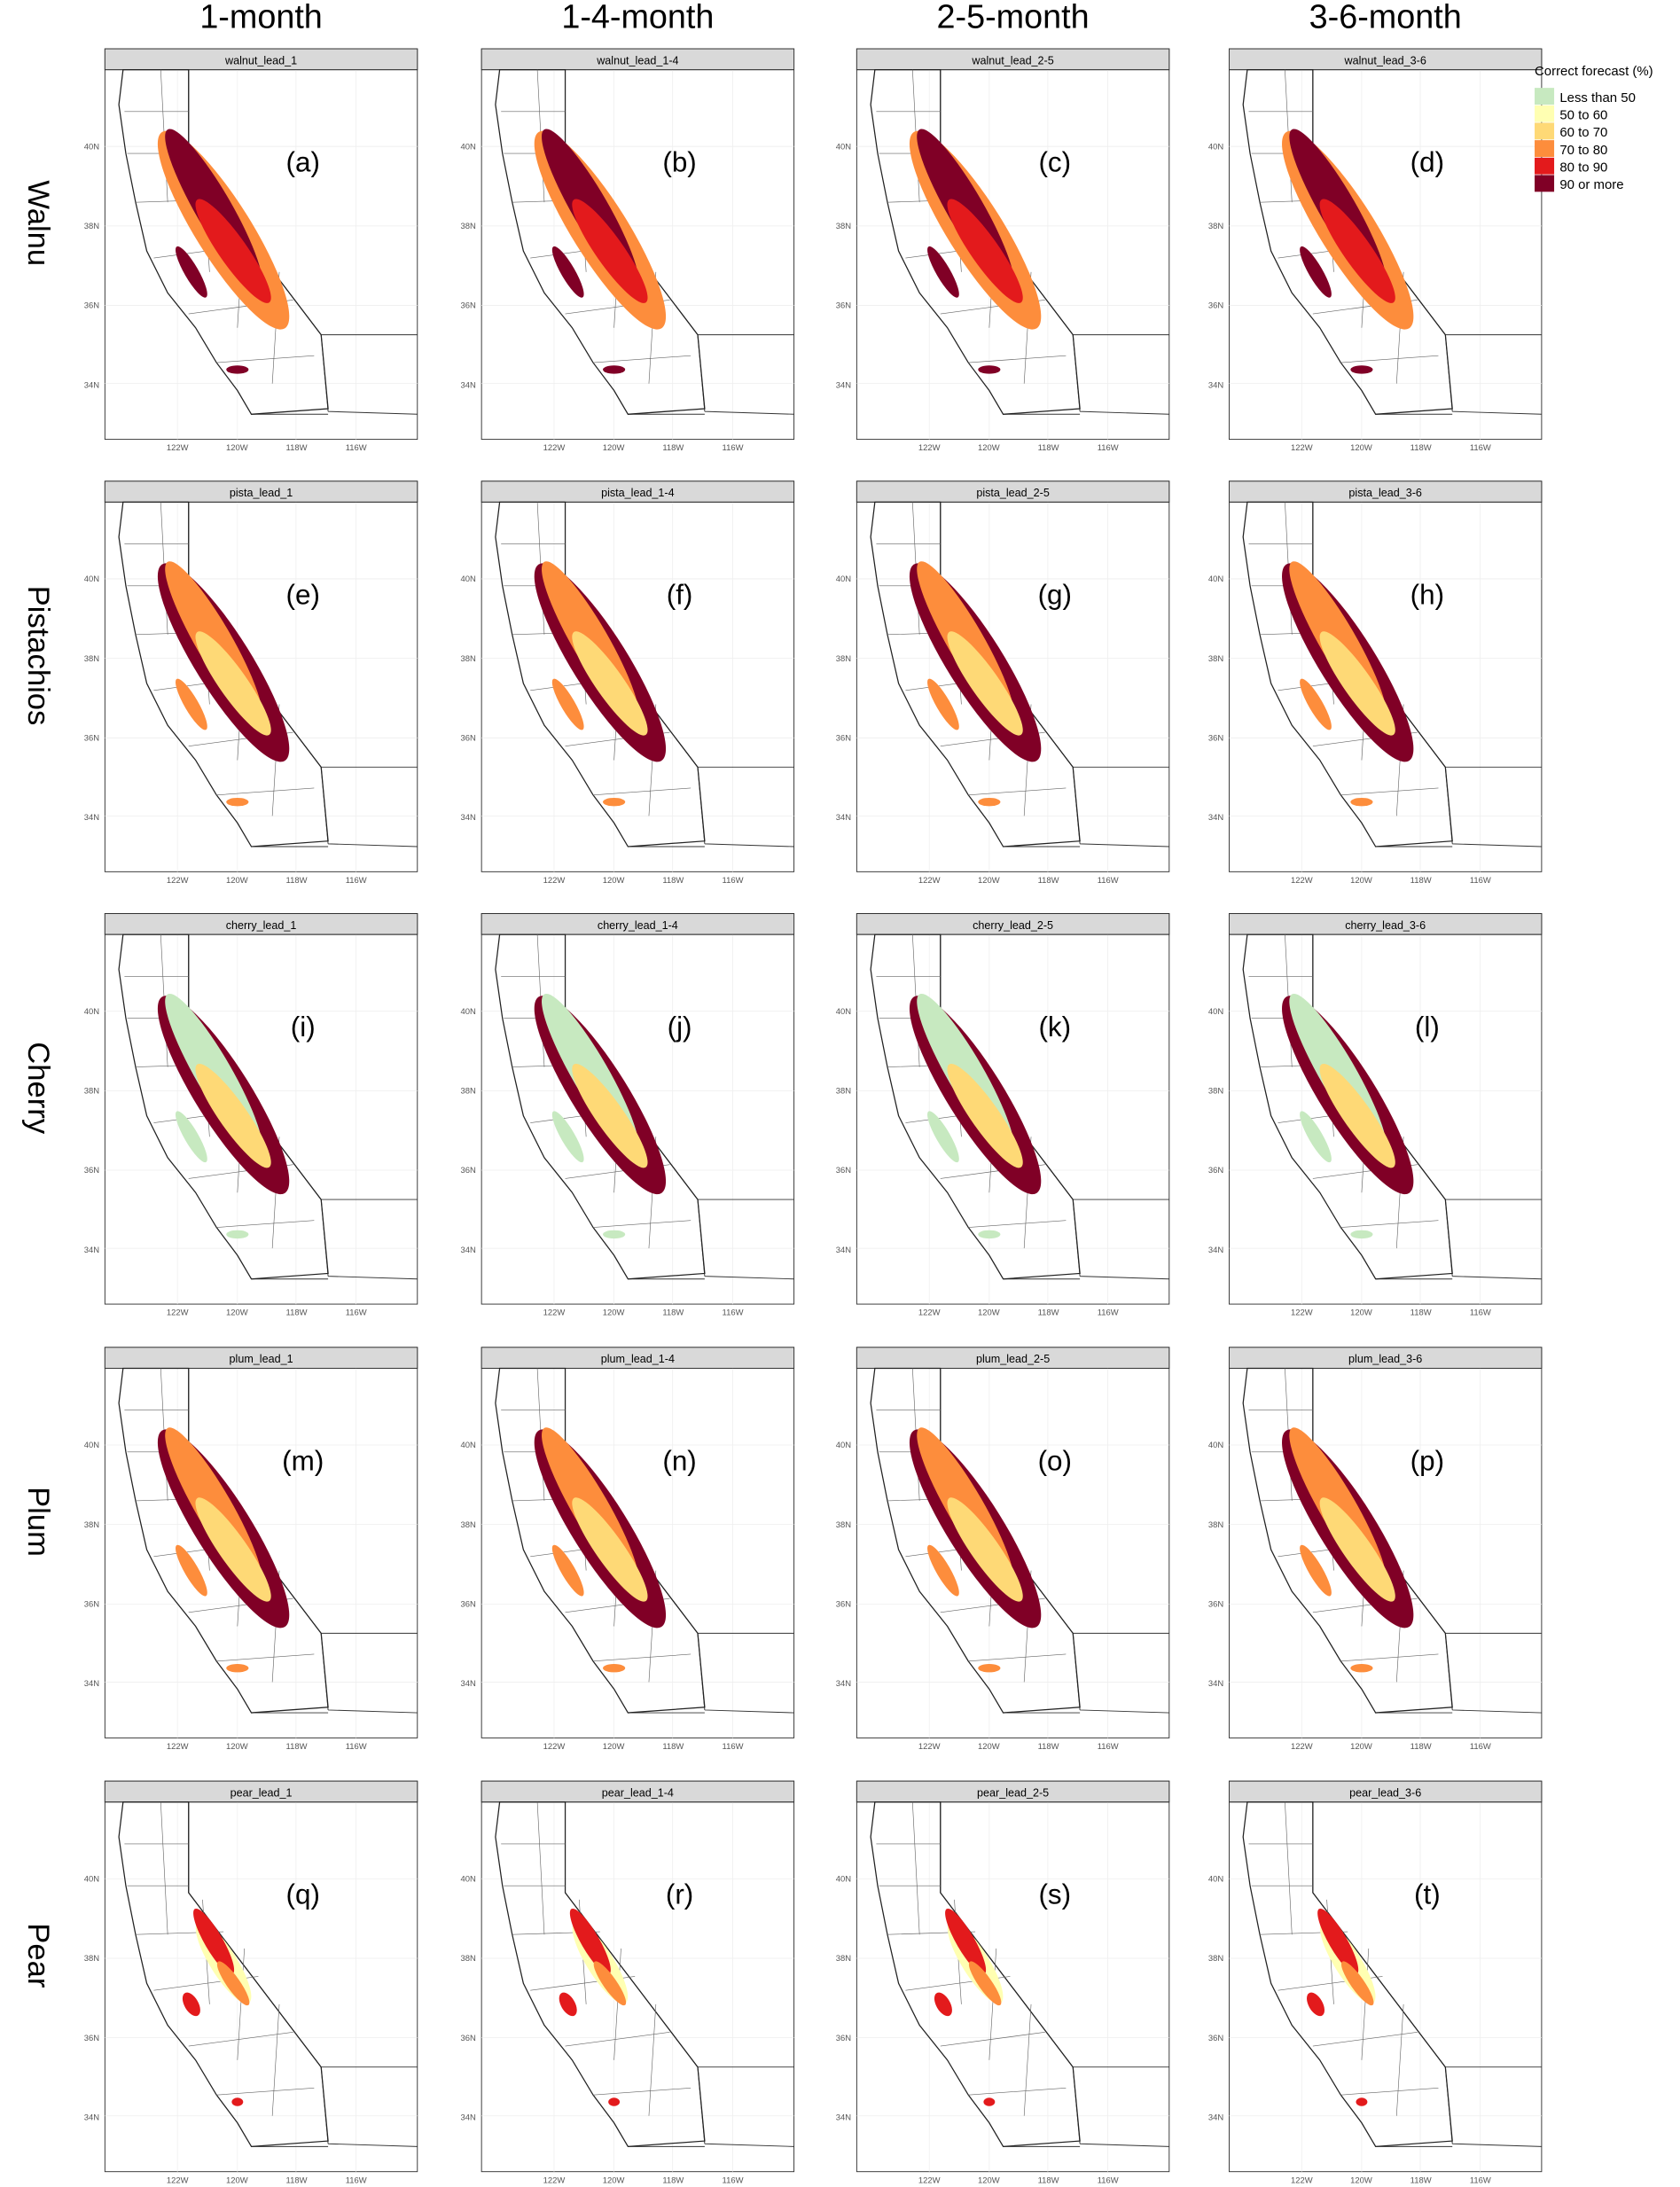  I want to click on strip-label: pear_lead_2-5, so click(1013, 1792).